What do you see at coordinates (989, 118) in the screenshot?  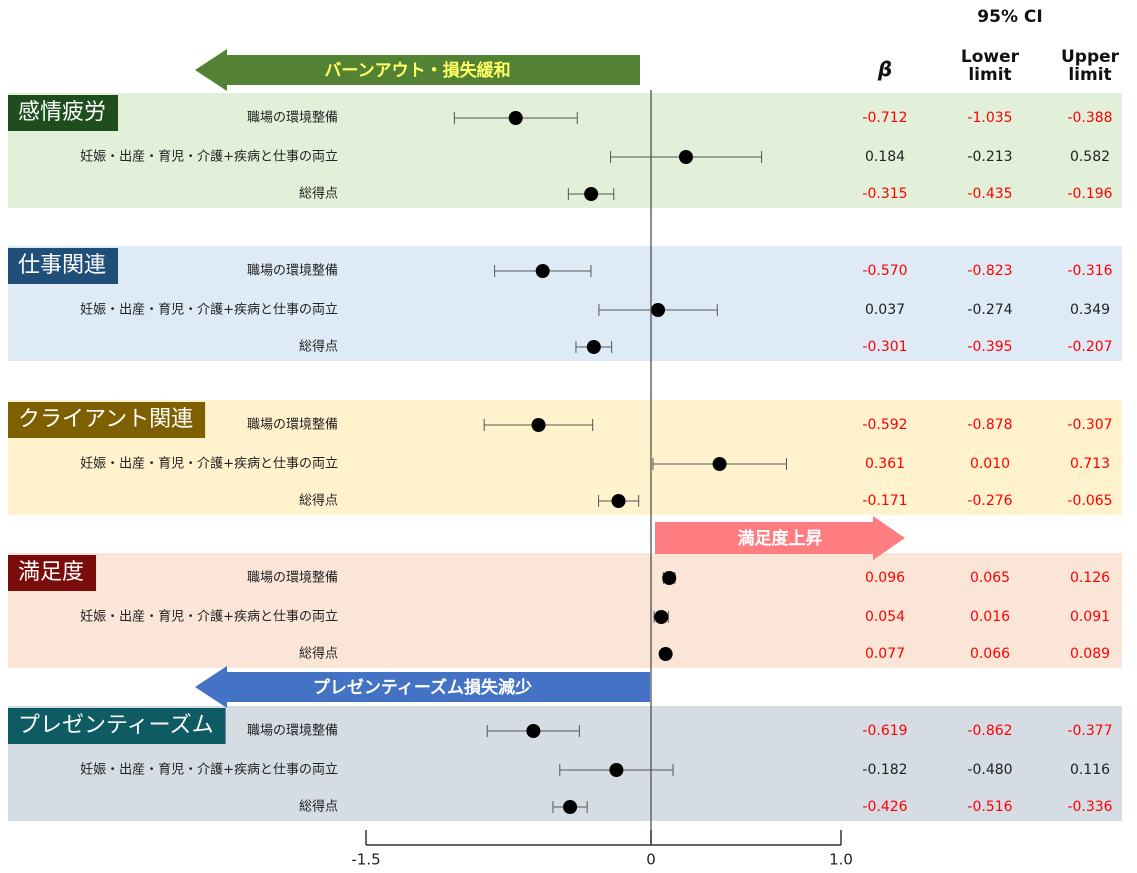 I see `value-label: -1.035` at bounding box center [989, 118].